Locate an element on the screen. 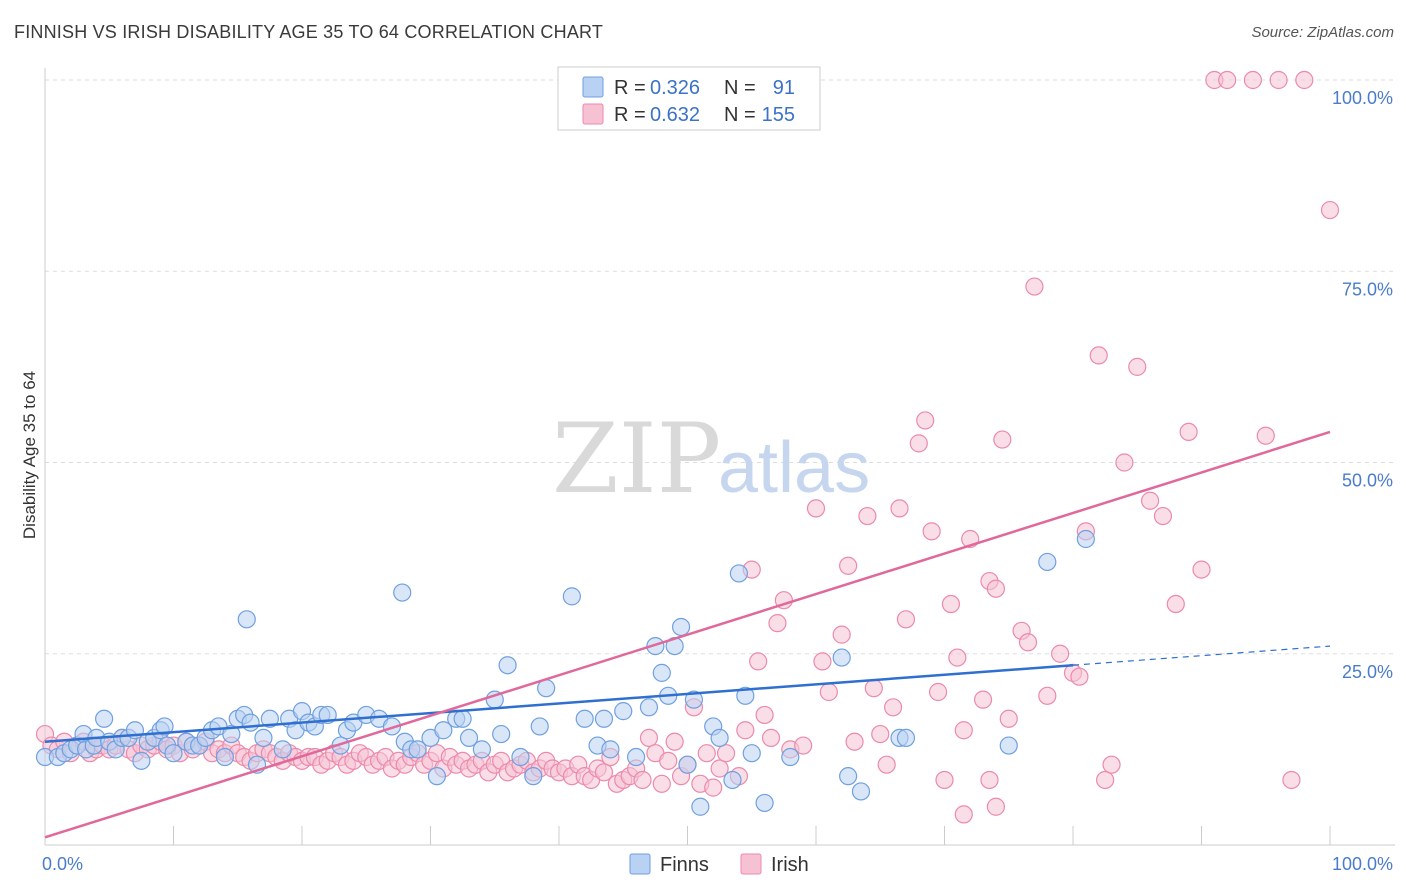 This screenshot has height=892, width=1406. legend-irish-swatch is located at coordinates (593, 114).